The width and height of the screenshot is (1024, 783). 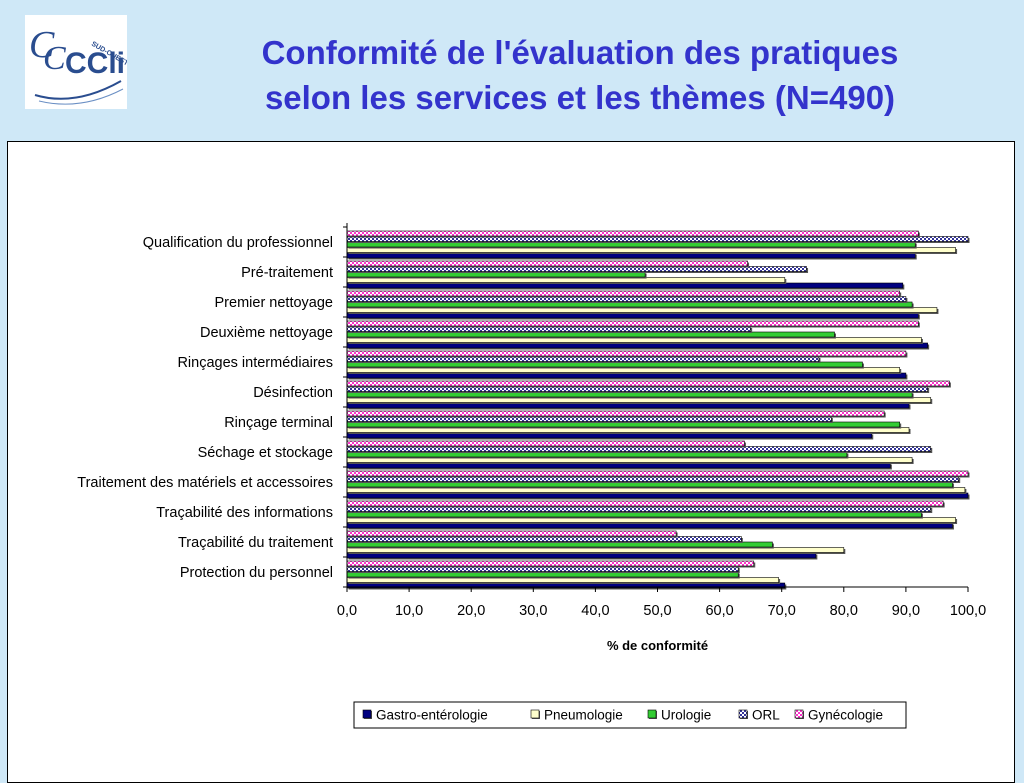 I want to click on category-label: Désinfection, so click(x=293, y=393).